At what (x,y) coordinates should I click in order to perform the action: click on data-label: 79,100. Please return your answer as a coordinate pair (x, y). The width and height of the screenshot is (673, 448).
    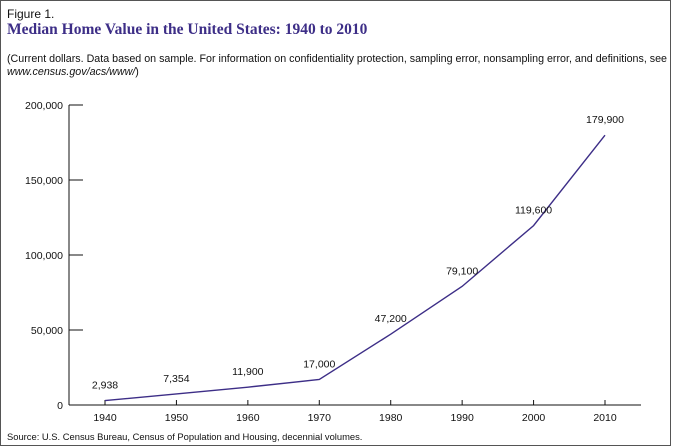
    Looking at the image, I should click on (462, 271).